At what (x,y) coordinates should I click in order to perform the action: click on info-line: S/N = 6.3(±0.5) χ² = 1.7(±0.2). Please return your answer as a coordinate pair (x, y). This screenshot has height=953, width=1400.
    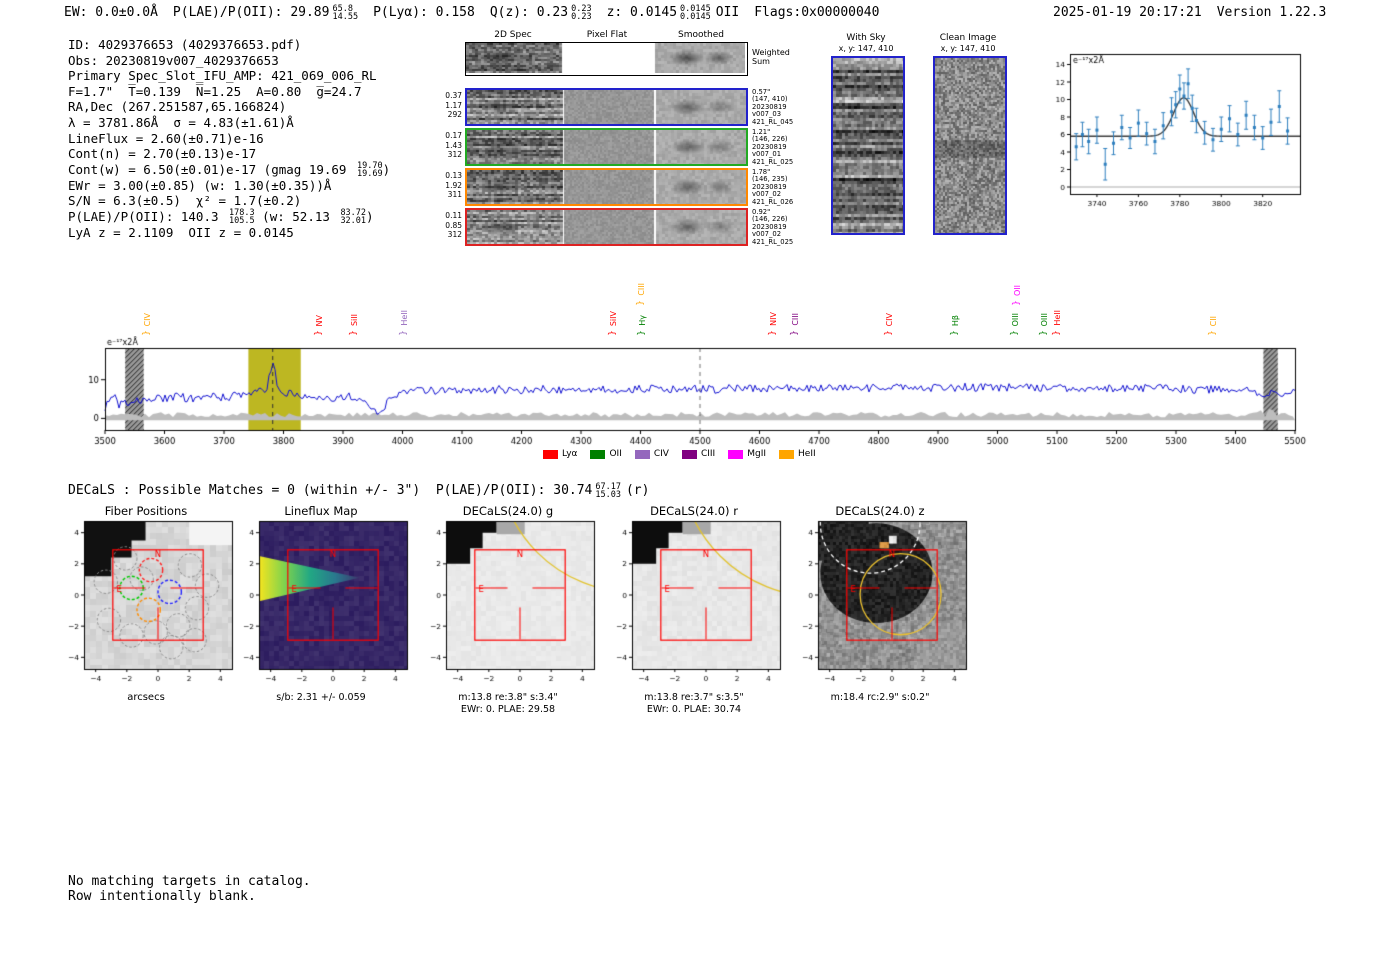
    Looking at the image, I should click on (229, 201).